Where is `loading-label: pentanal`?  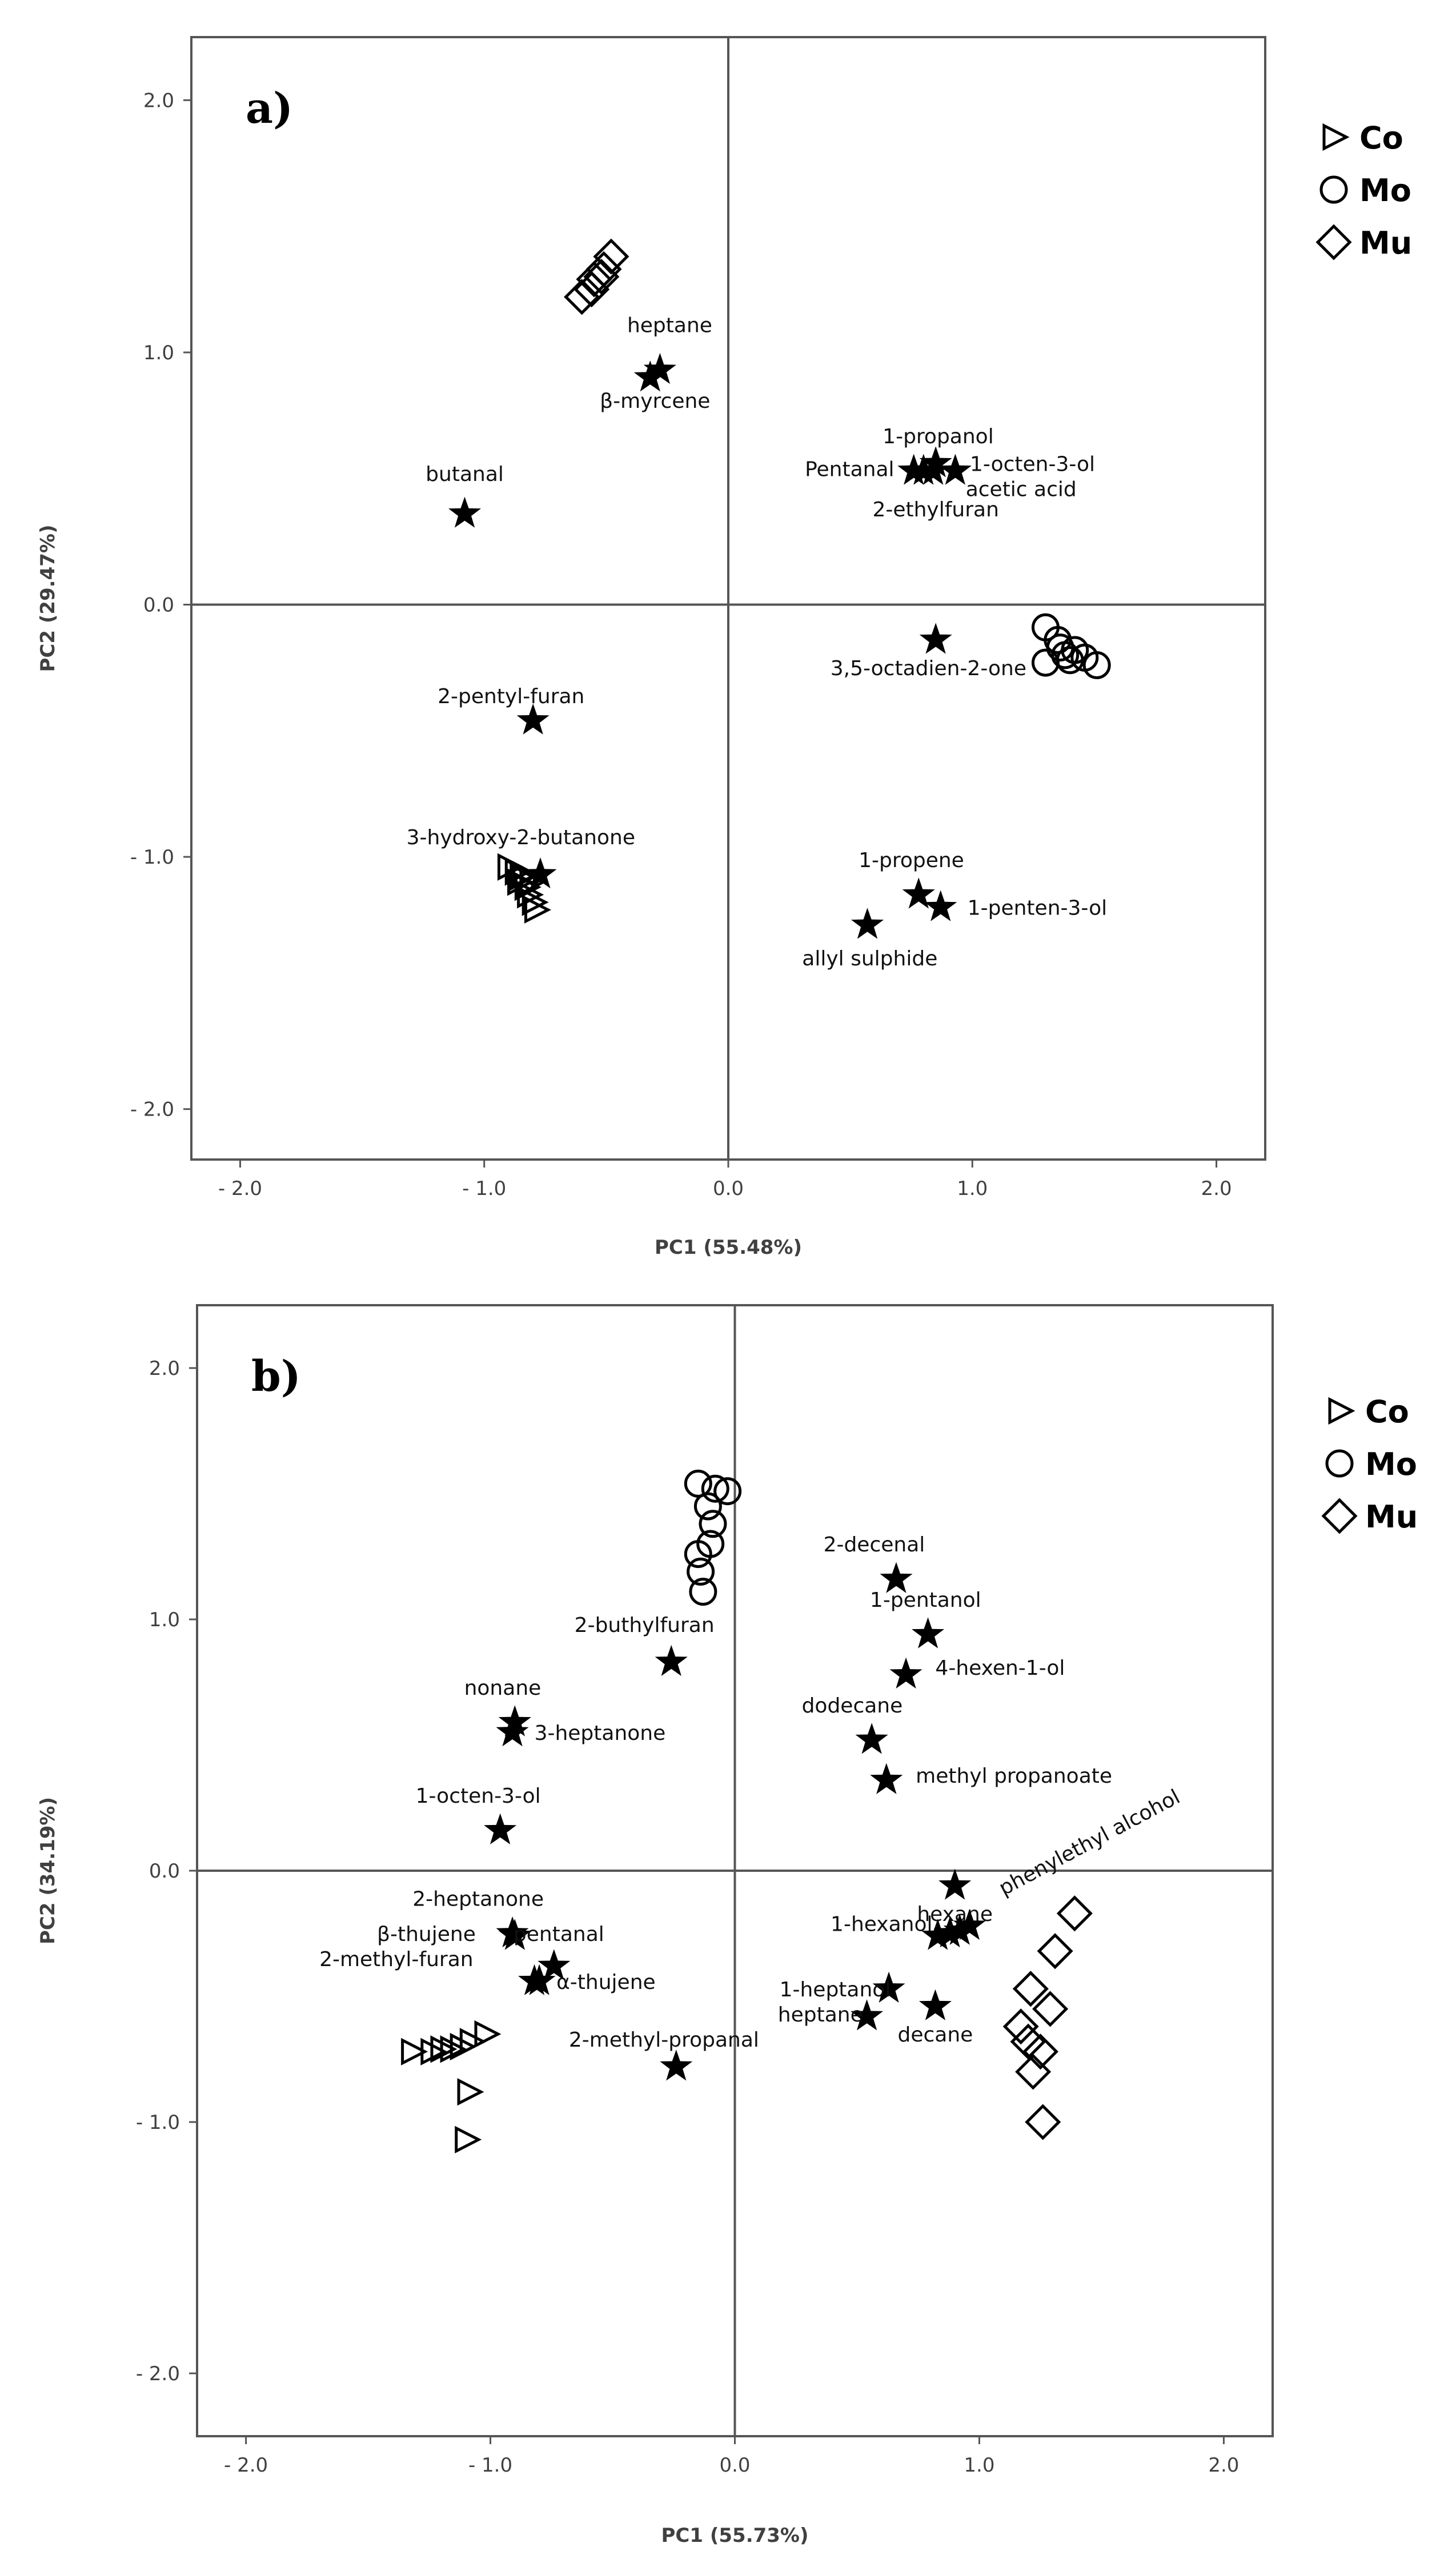
loading-label: pentanal is located at coordinates (559, 1934).